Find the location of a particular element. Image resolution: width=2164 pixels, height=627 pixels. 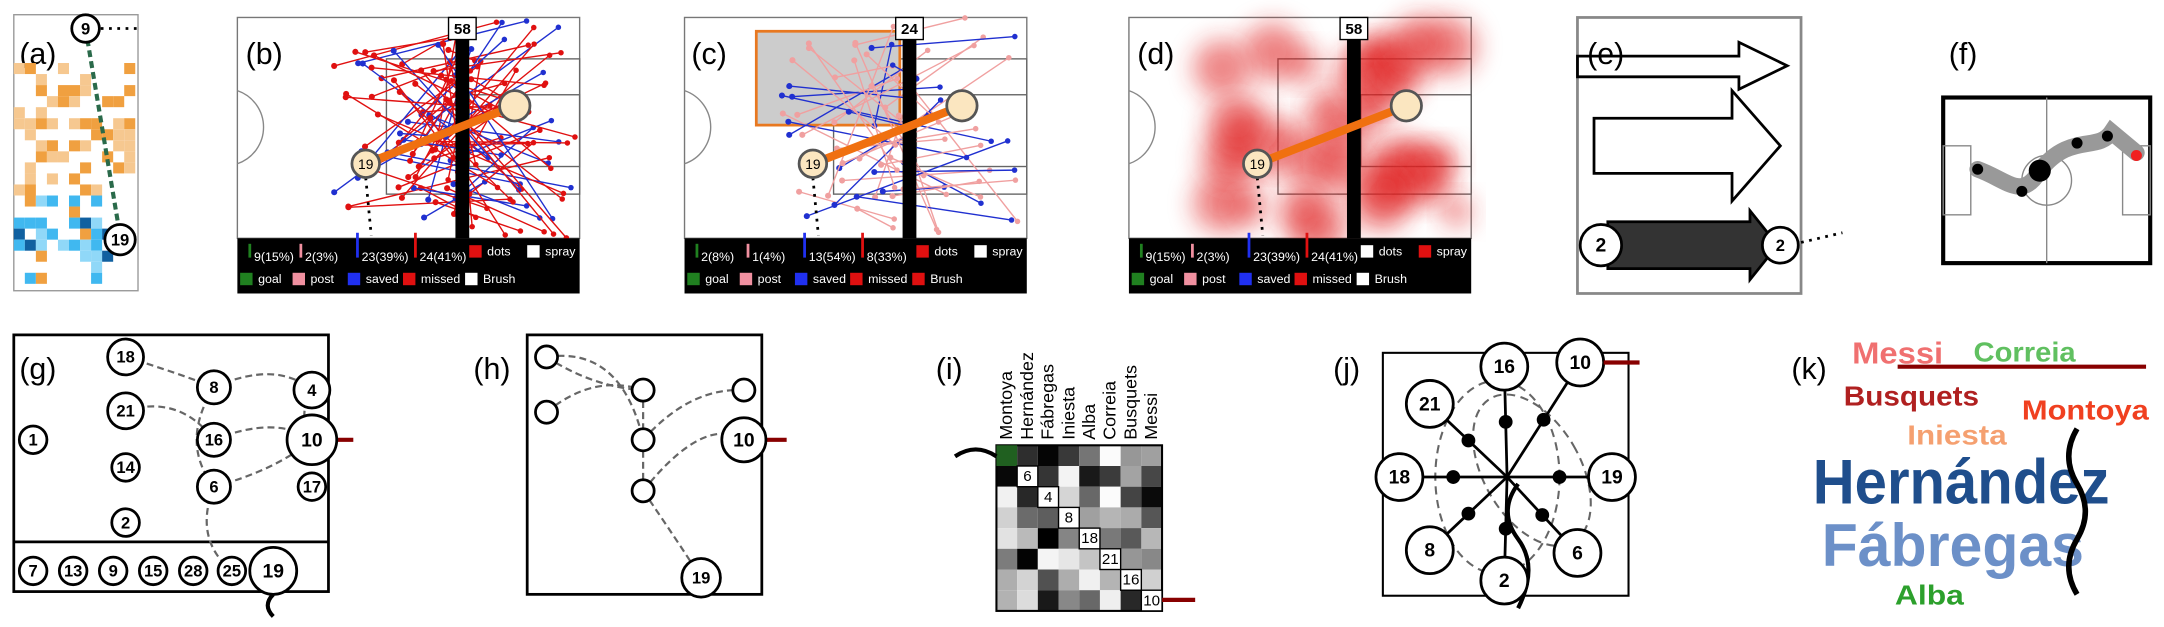

player-number: 8 is located at coordinates (213, 387).